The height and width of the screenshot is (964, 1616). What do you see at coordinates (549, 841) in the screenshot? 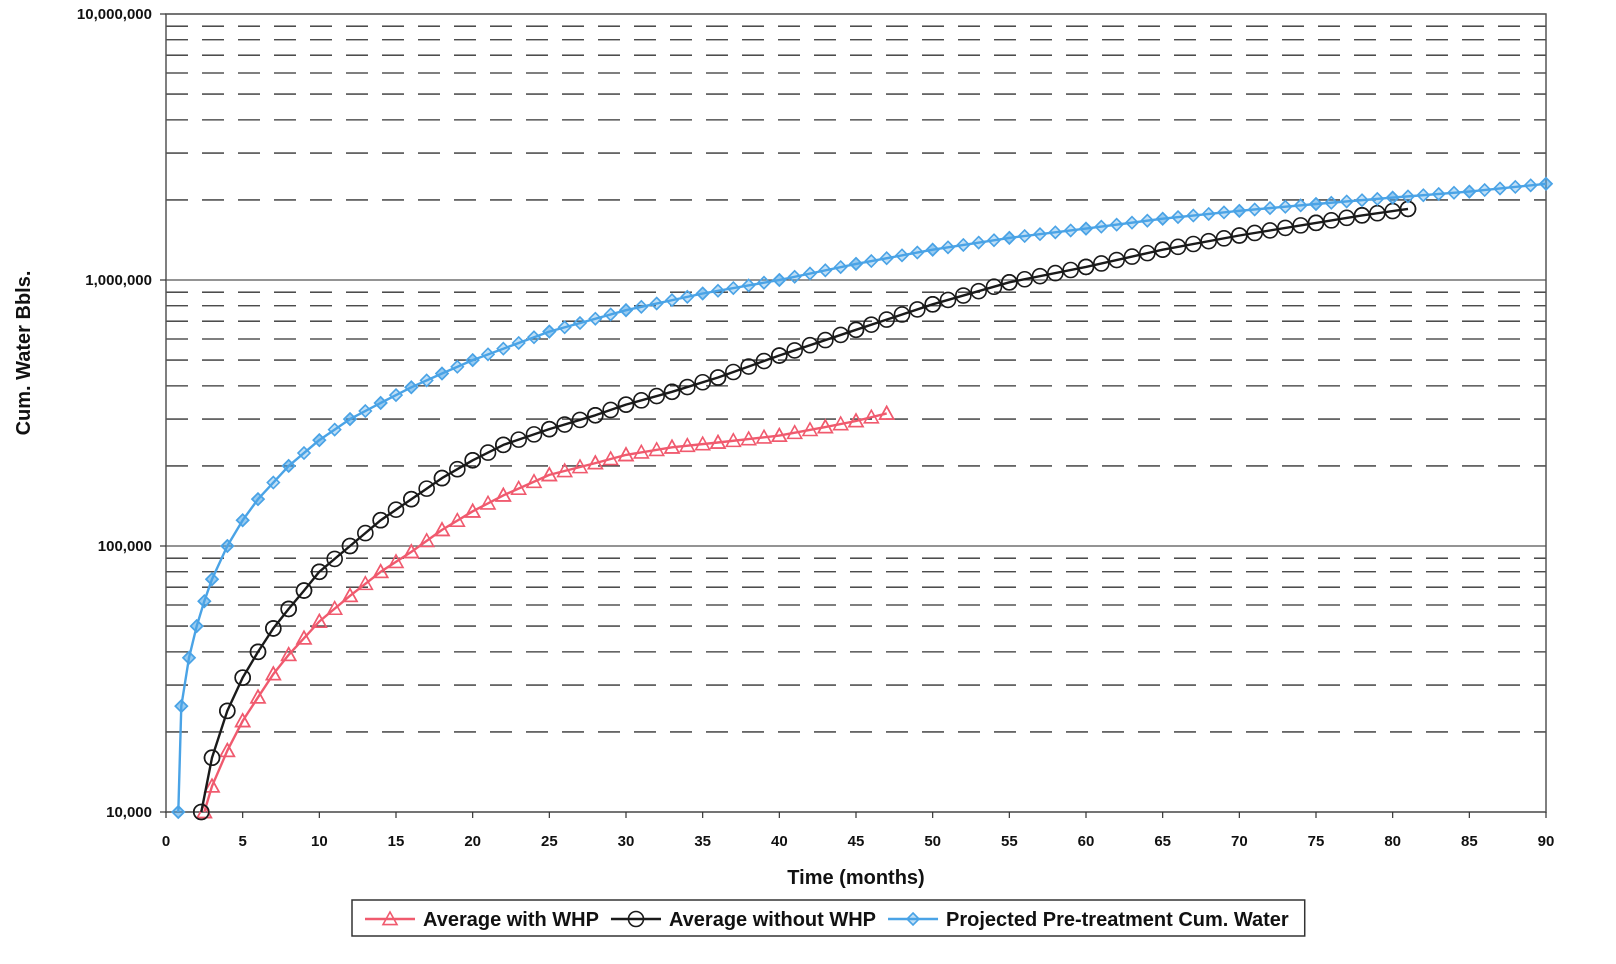
I see `x-tick-label: 25` at bounding box center [549, 841].